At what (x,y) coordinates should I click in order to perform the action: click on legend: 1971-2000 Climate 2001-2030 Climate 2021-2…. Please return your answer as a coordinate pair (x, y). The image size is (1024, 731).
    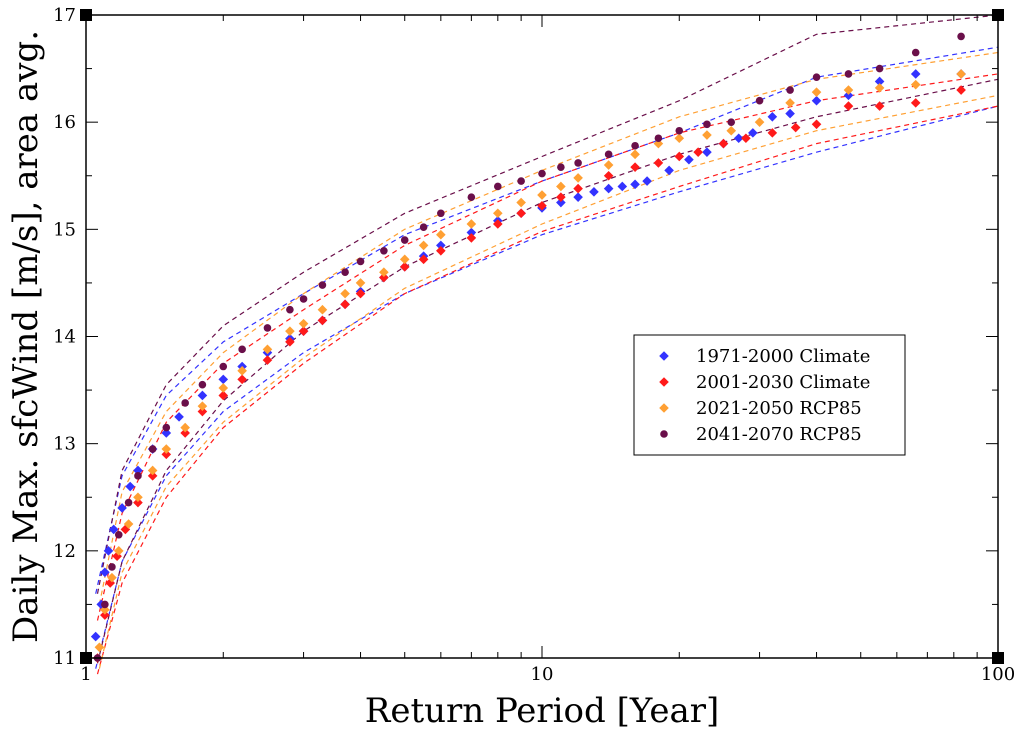
    Looking at the image, I should click on (769, 395).